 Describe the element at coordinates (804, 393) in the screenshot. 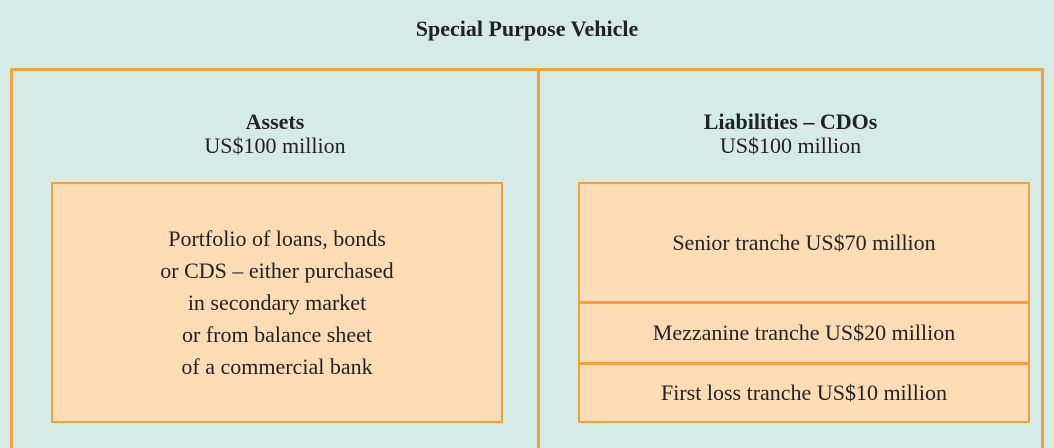

I see `tranche: First loss tranche US$10 million` at that location.